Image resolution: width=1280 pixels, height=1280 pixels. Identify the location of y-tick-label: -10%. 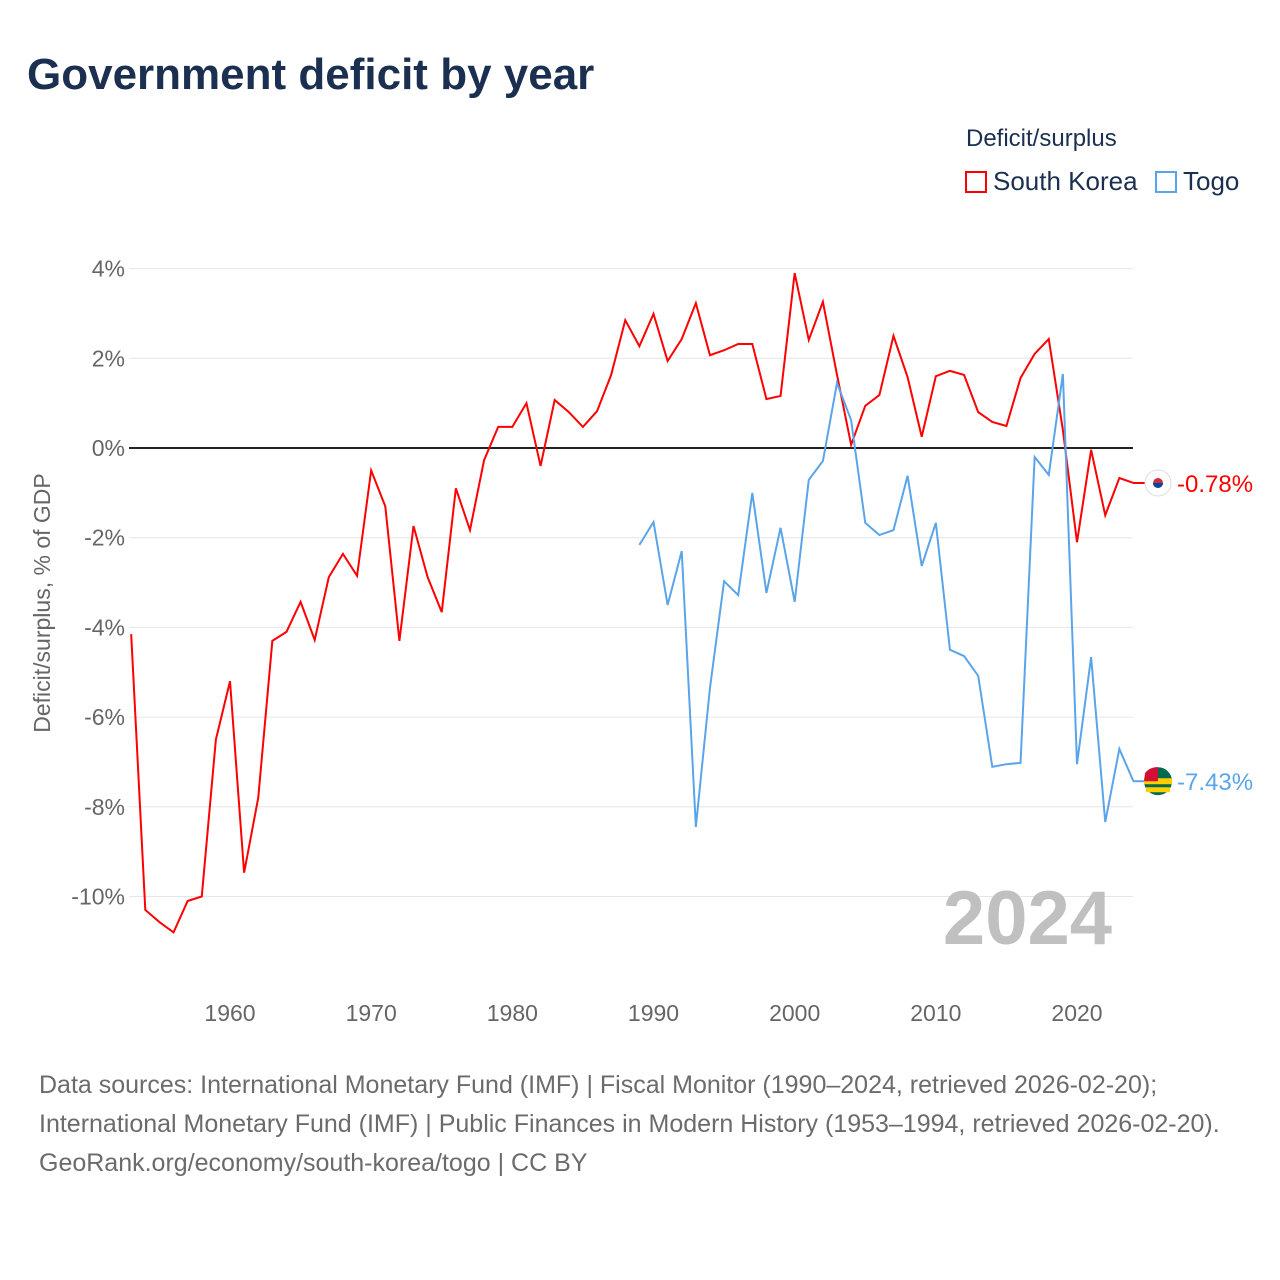
(98, 897).